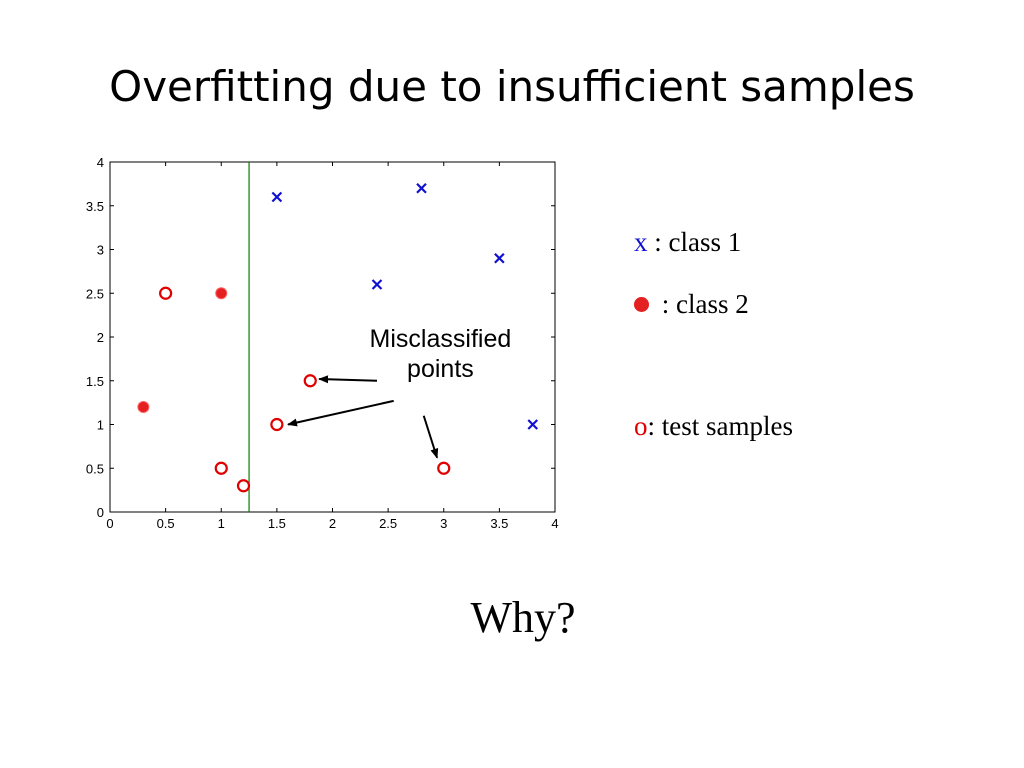 This screenshot has width=1024, height=768. Describe the element at coordinates (499, 523) in the screenshot. I see `x-tick-label: 3.5` at that location.